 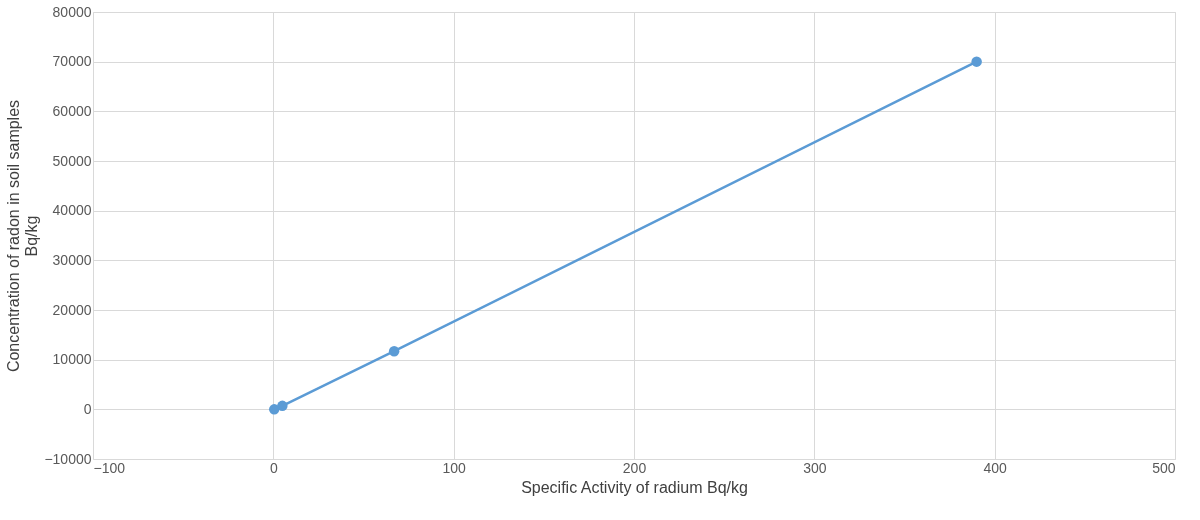 What do you see at coordinates (72, 11) in the screenshot?
I see `y-tick-label: 80000` at bounding box center [72, 11].